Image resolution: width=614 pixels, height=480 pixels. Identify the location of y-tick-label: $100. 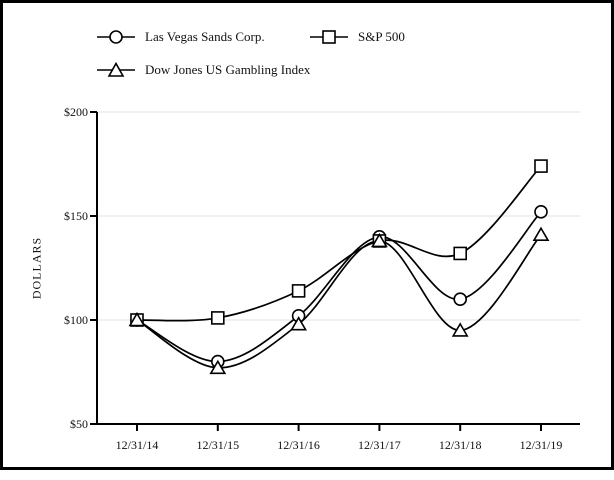
(76, 320).